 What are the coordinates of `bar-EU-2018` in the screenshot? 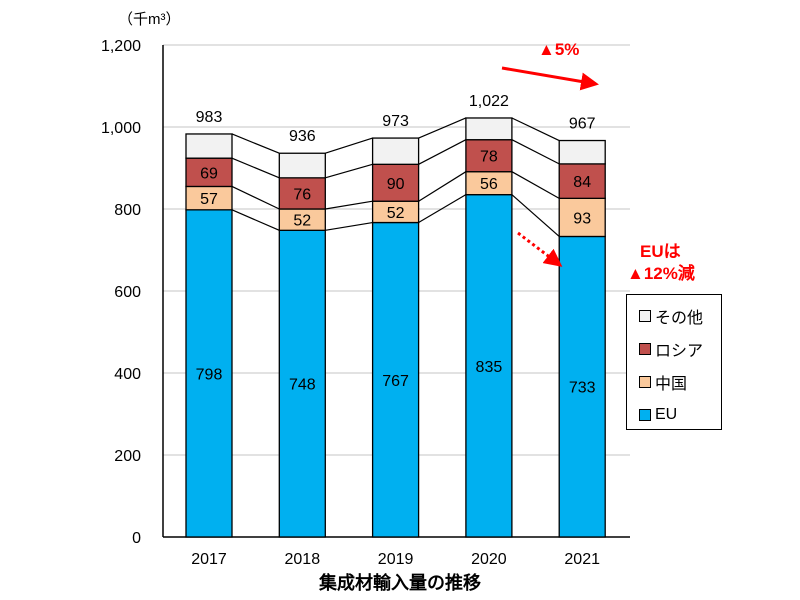 It's located at (302, 383).